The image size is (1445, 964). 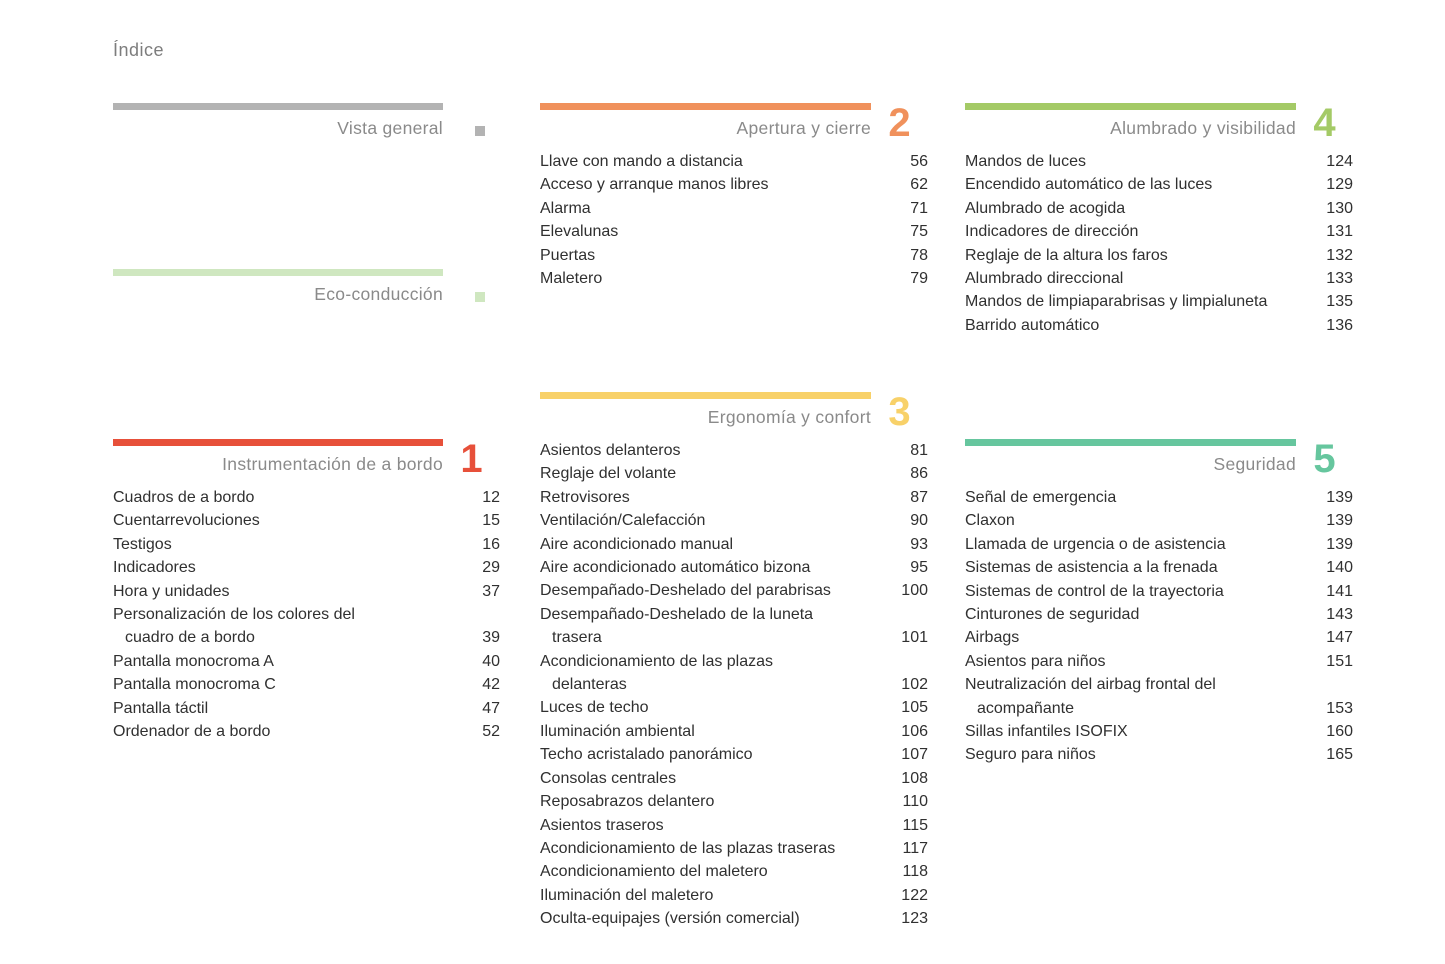 I want to click on toc-item-page-number: 108, so click(x=914, y=778).